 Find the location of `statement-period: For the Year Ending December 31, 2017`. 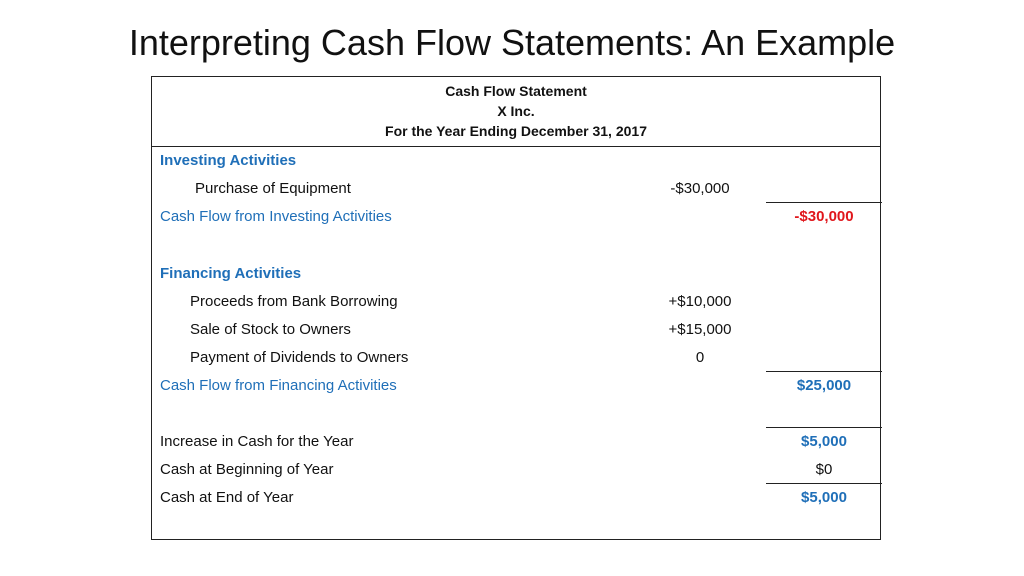

statement-period: For the Year Ending December 31, 2017 is located at coordinates (516, 131).